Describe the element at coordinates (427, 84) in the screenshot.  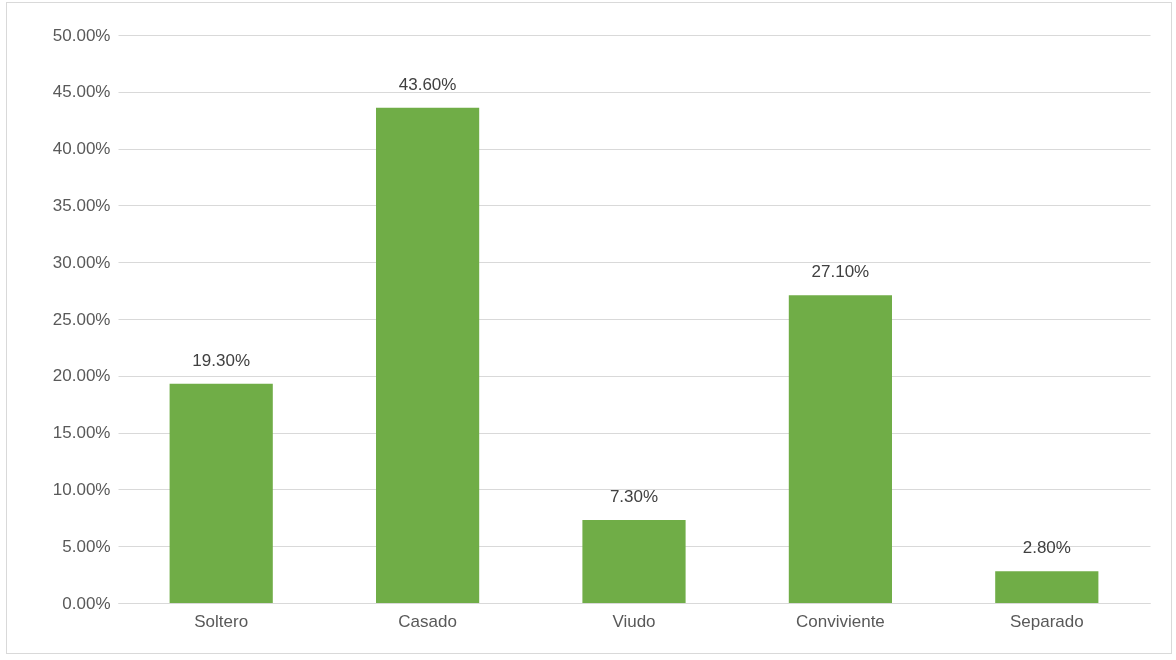
I see `data-label: 43.60%` at that location.